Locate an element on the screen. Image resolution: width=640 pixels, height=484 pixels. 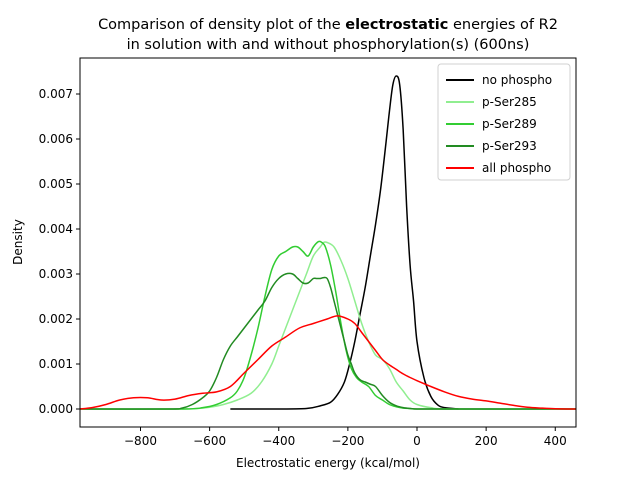
legend-label-no-phospho: no phospho is located at coordinates (517, 80).